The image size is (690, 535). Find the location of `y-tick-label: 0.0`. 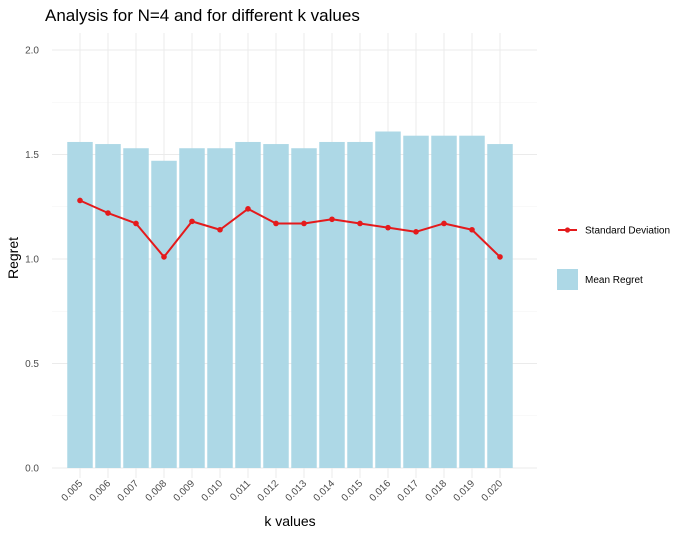

y-tick-label: 0.0 is located at coordinates (32, 469).